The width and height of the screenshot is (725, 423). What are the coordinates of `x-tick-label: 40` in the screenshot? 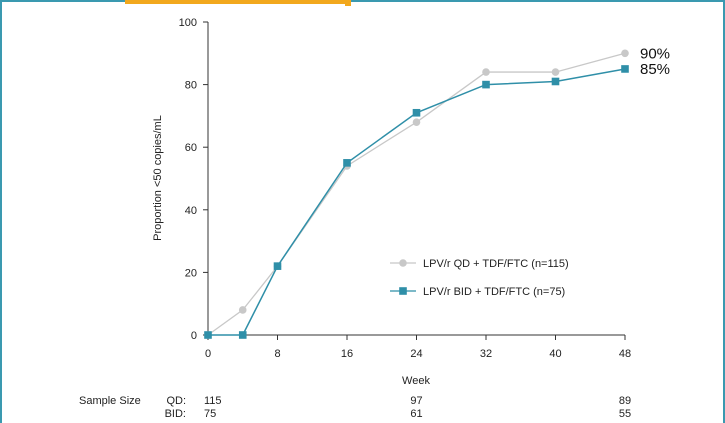 It's located at (555, 354).